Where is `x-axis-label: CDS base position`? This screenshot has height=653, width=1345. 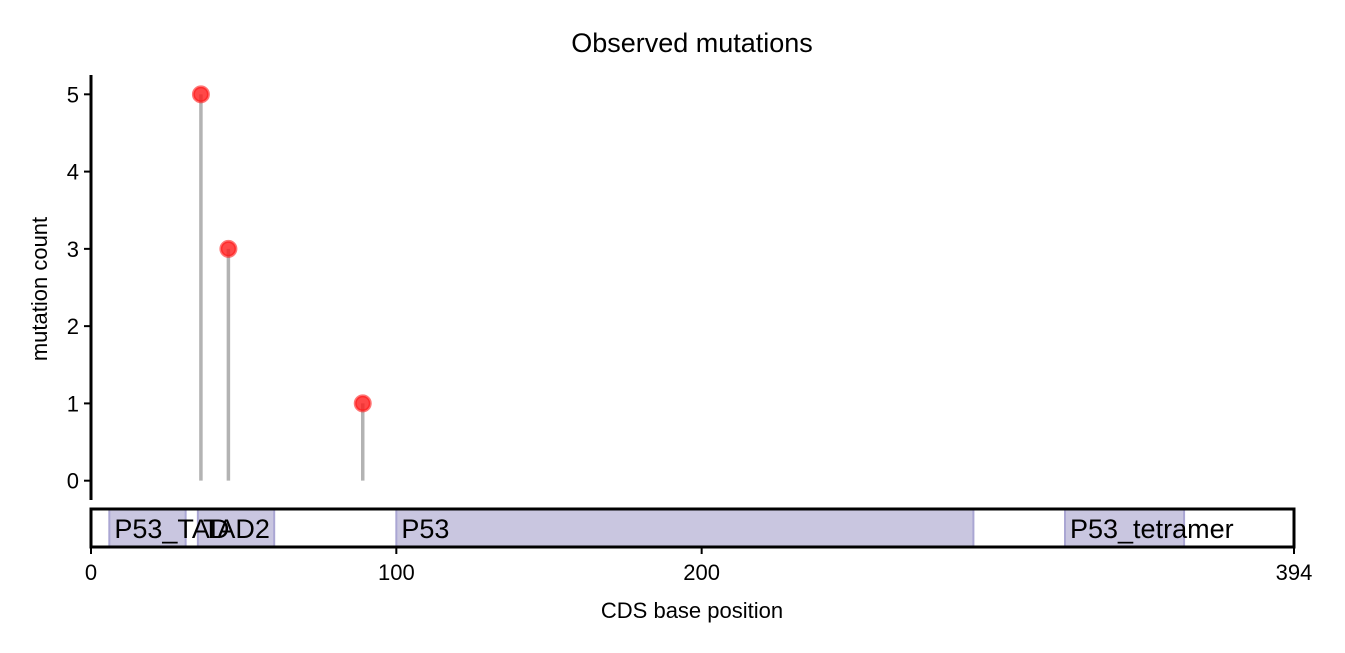
x-axis-label: CDS base position is located at coordinates (692, 610).